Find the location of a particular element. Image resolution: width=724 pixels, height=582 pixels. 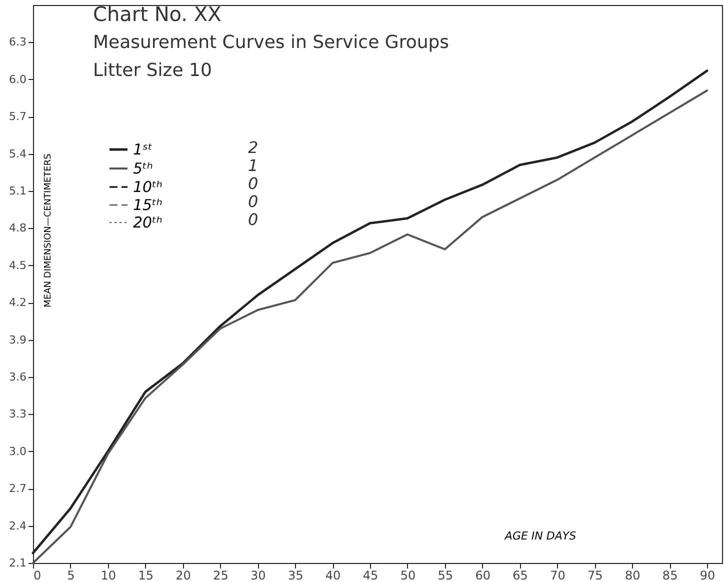

x-tick-label: 70 is located at coordinates (558, 575).